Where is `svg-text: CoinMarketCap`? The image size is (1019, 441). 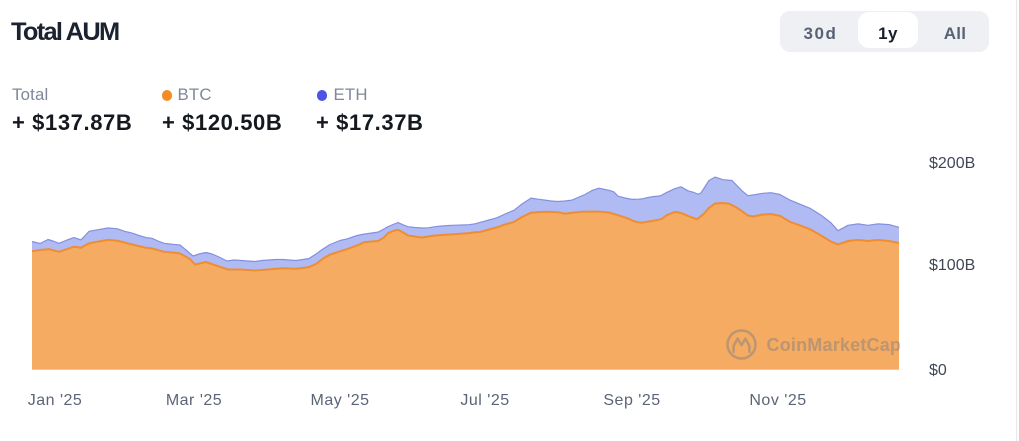 svg-text: CoinMarketCap is located at coordinates (834, 345).